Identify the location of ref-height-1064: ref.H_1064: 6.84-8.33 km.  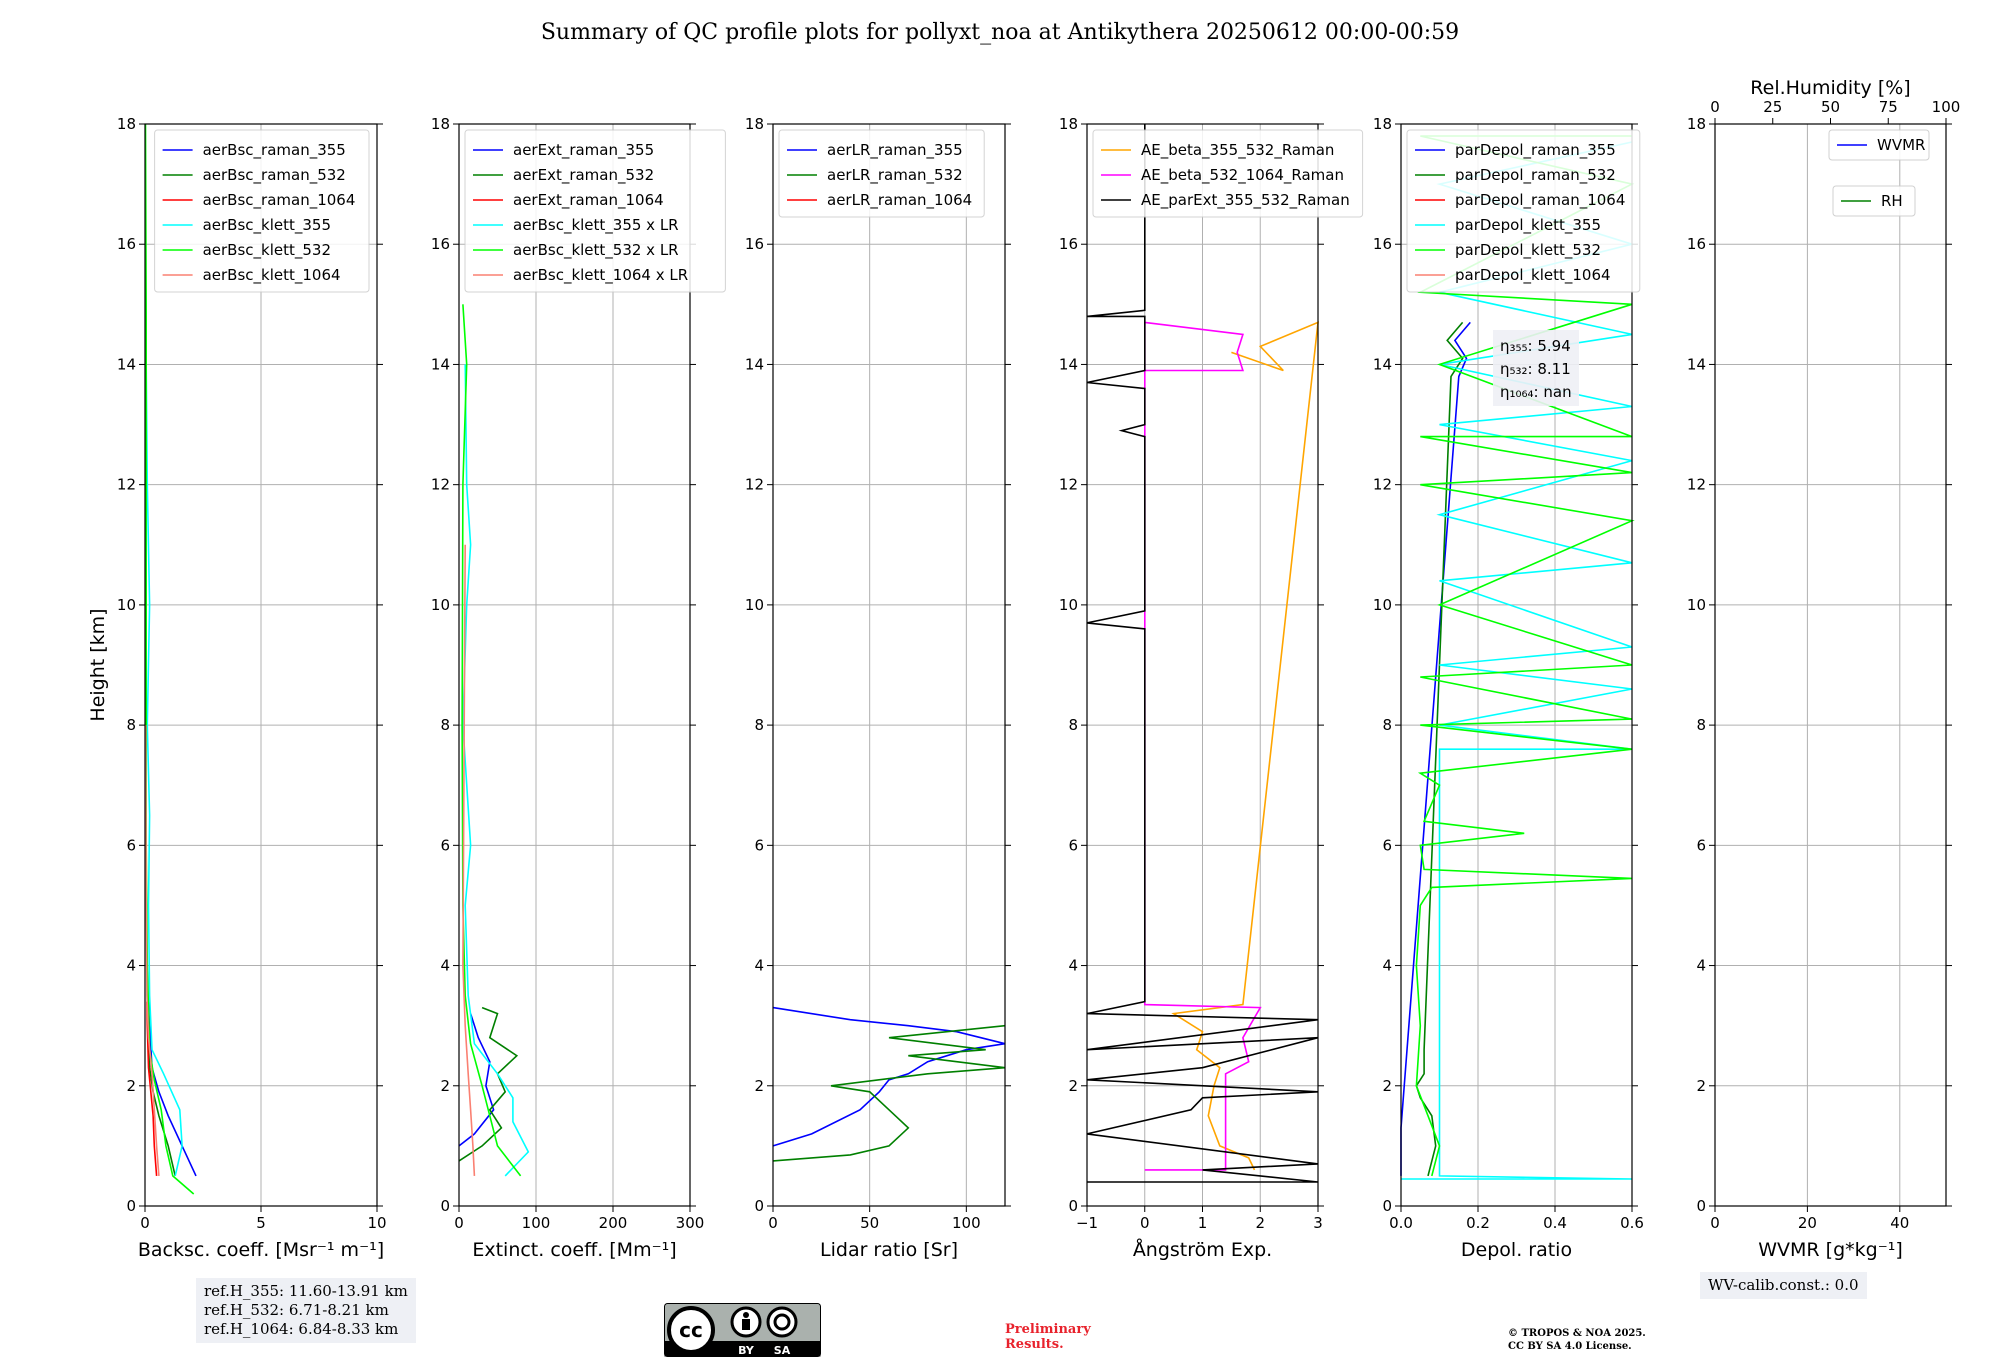
(301, 1329).